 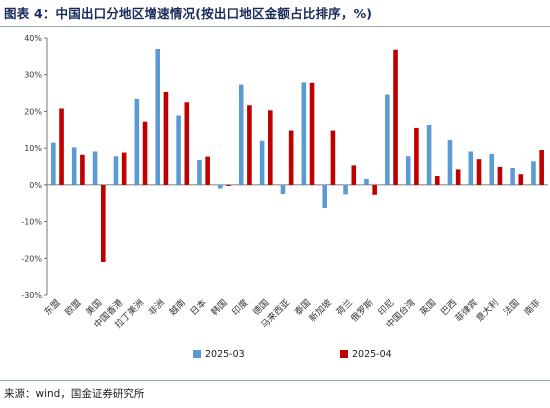 I want to click on bar-2025-04-法国, so click(x=521, y=179).